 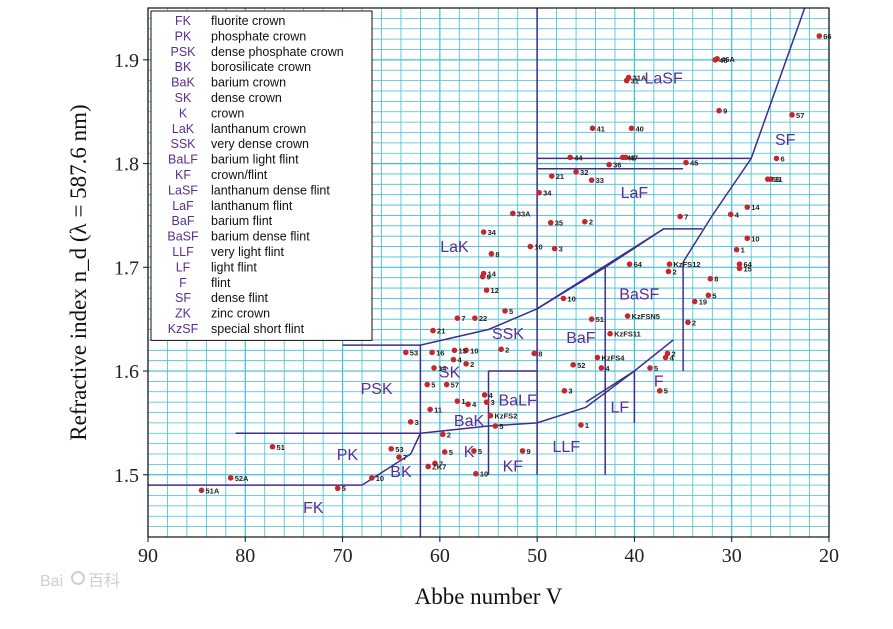 I want to click on point-label: 33, so click(x=600, y=180).